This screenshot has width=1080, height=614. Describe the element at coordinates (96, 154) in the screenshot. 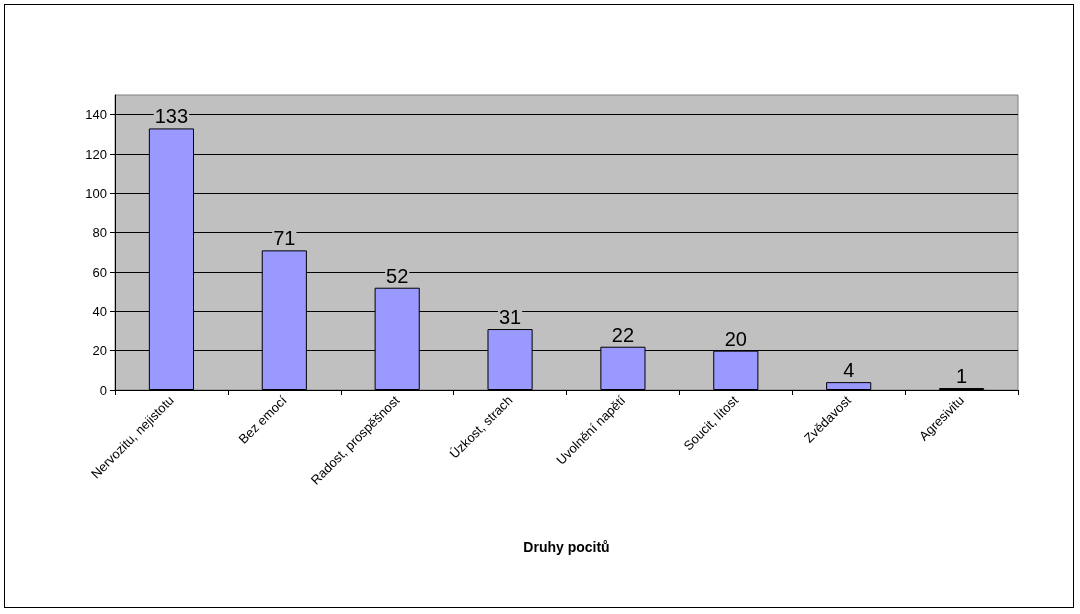

I see `y-tick-label: 120` at that location.